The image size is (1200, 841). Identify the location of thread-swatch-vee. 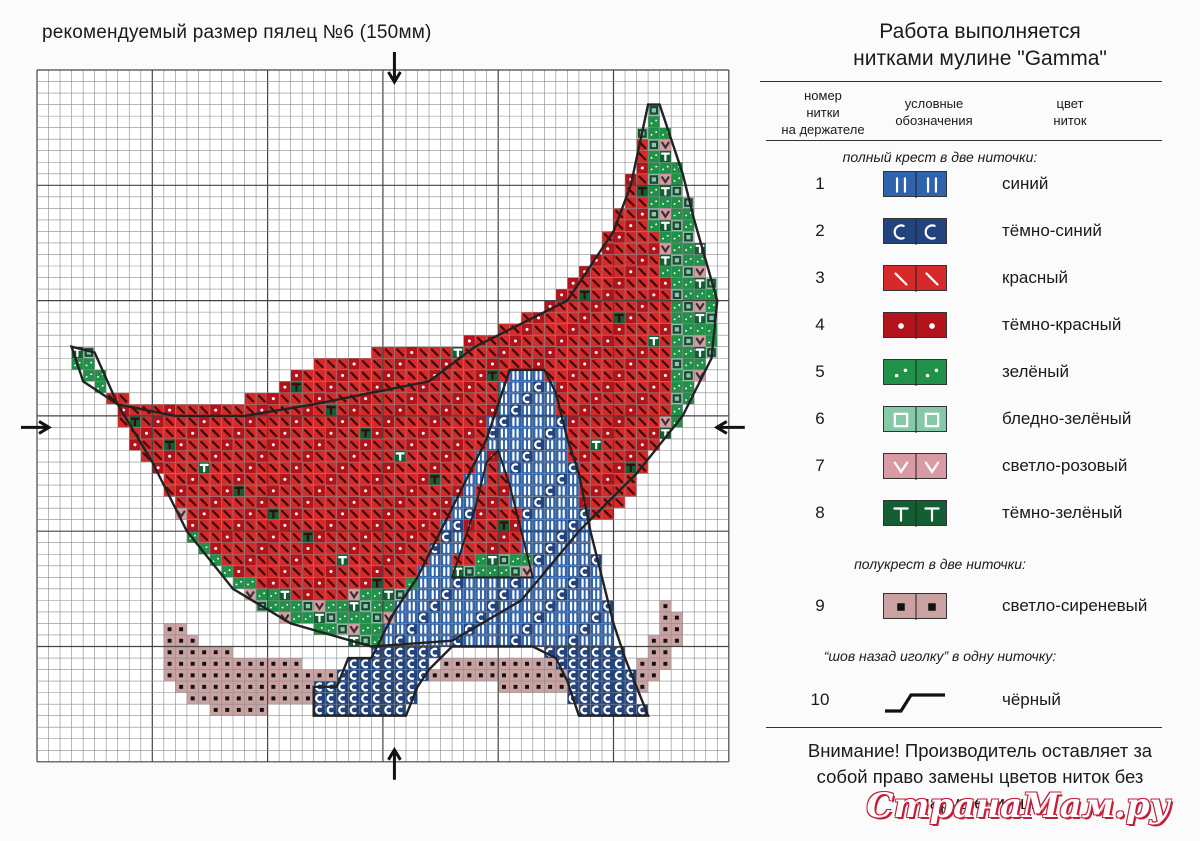
(915, 466).